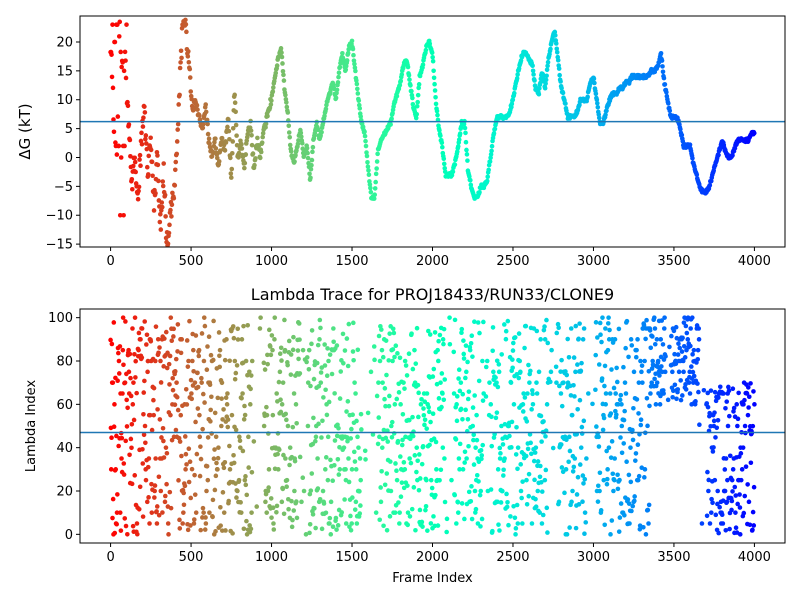  I want to click on delta-g-x-tick-label: 3000, so click(593, 261).